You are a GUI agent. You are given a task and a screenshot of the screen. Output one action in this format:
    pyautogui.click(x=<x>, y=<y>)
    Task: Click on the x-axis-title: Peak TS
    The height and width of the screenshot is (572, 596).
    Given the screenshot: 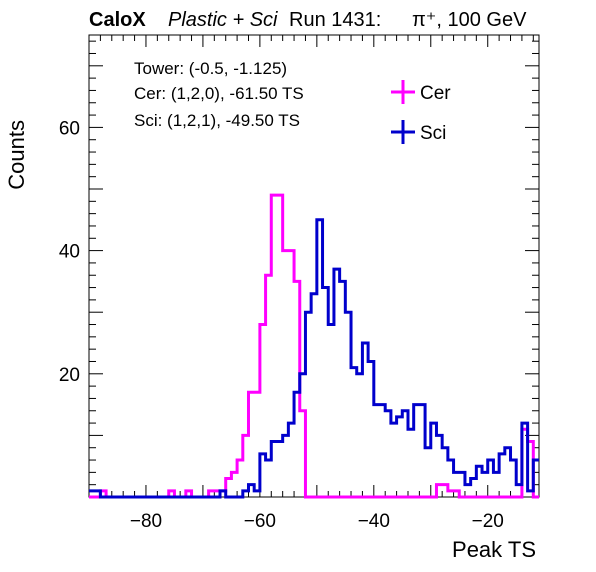 What is the action you would take?
    pyautogui.click(x=494, y=549)
    